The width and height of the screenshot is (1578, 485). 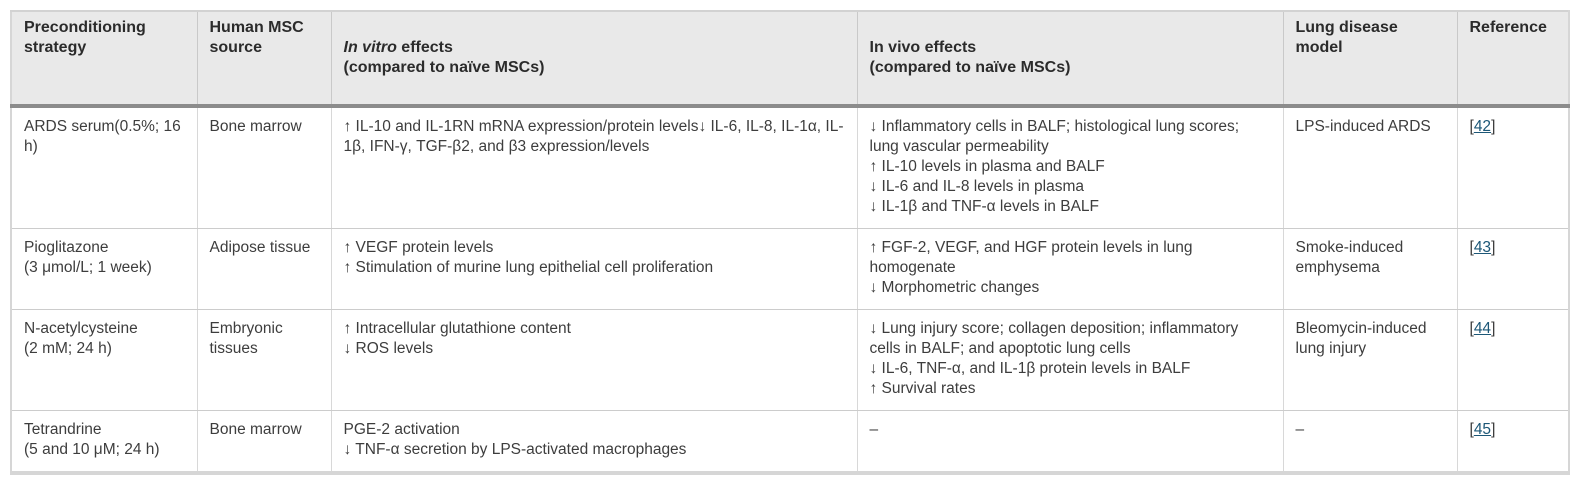 What do you see at coordinates (264, 269) in the screenshot?
I see `cell-msc-source: Adipose tissue` at bounding box center [264, 269].